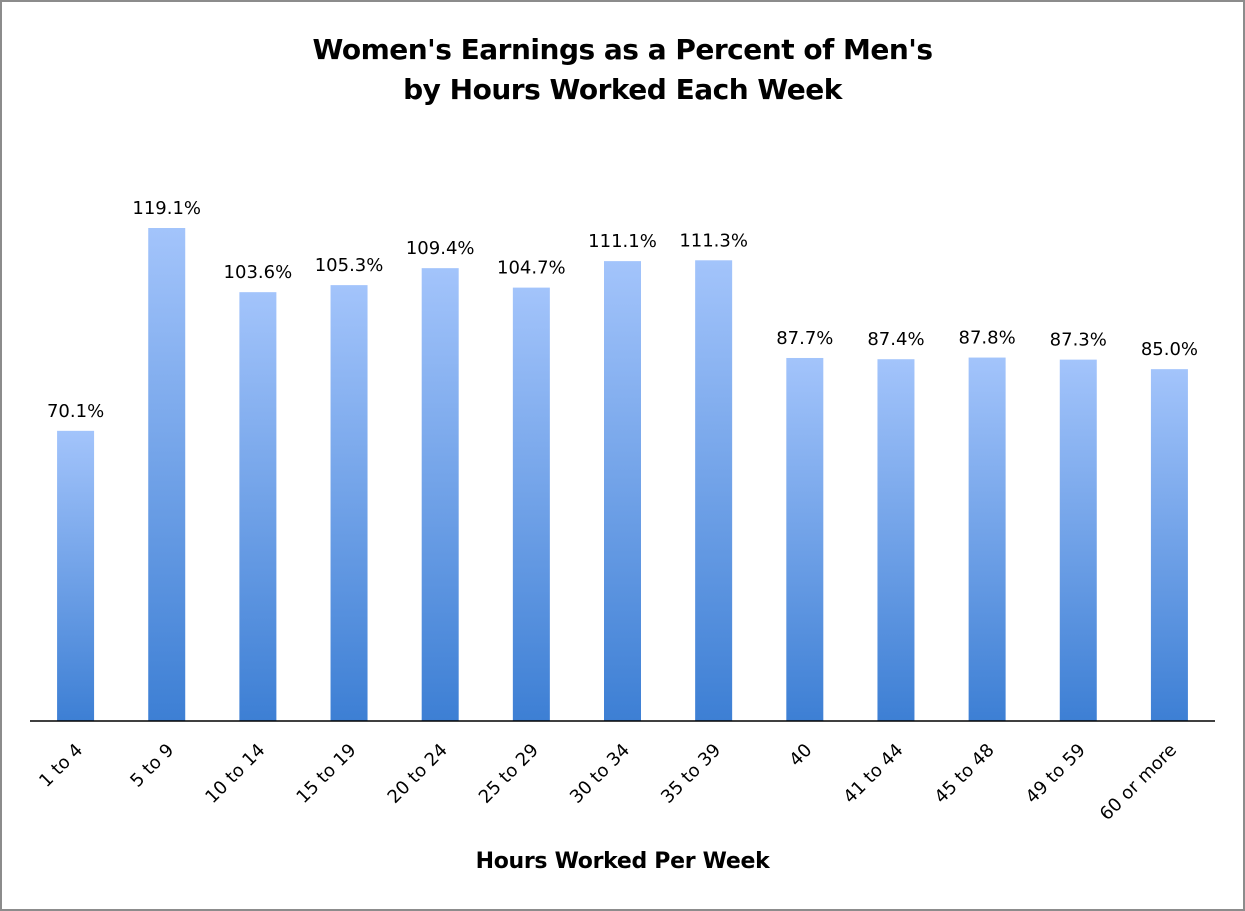 This screenshot has width=1245, height=911. I want to click on data-label-2: 119.1%, so click(166, 208).